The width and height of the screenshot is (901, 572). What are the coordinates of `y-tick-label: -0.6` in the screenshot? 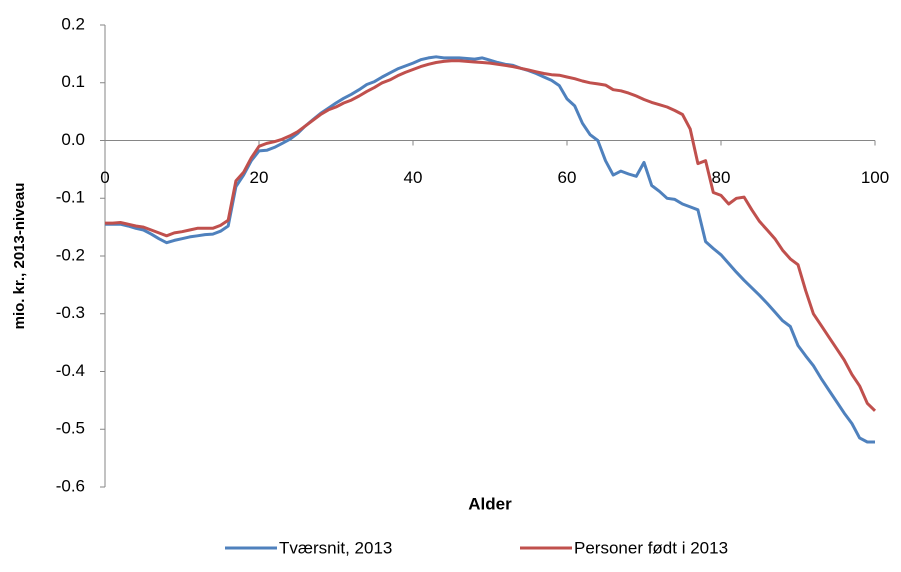 It's located at (70, 485).